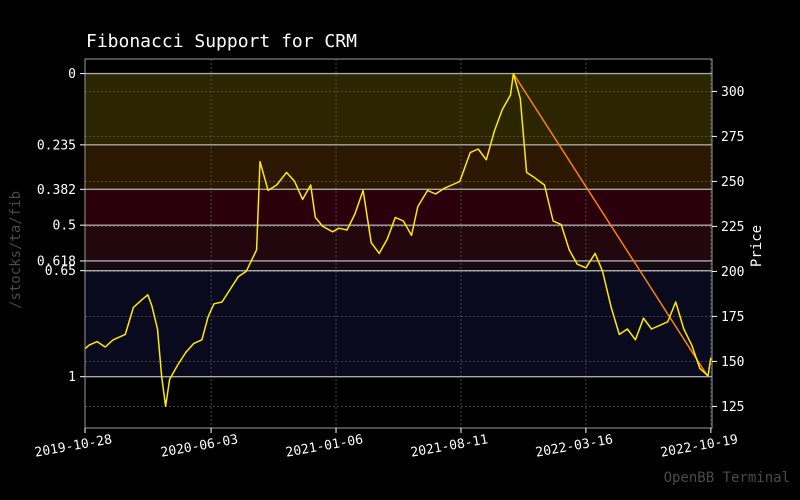  Describe the element at coordinates (732, 272) in the screenshot. I see `price-tick-label: 200` at that location.